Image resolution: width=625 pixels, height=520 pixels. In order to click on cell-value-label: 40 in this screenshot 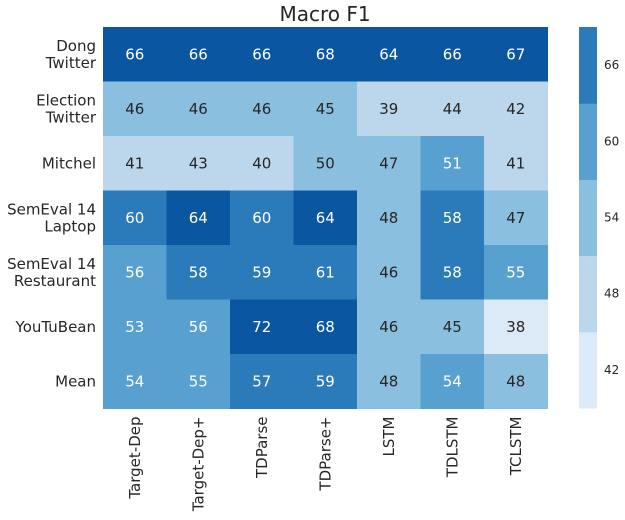, I will do `click(261, 163)`.